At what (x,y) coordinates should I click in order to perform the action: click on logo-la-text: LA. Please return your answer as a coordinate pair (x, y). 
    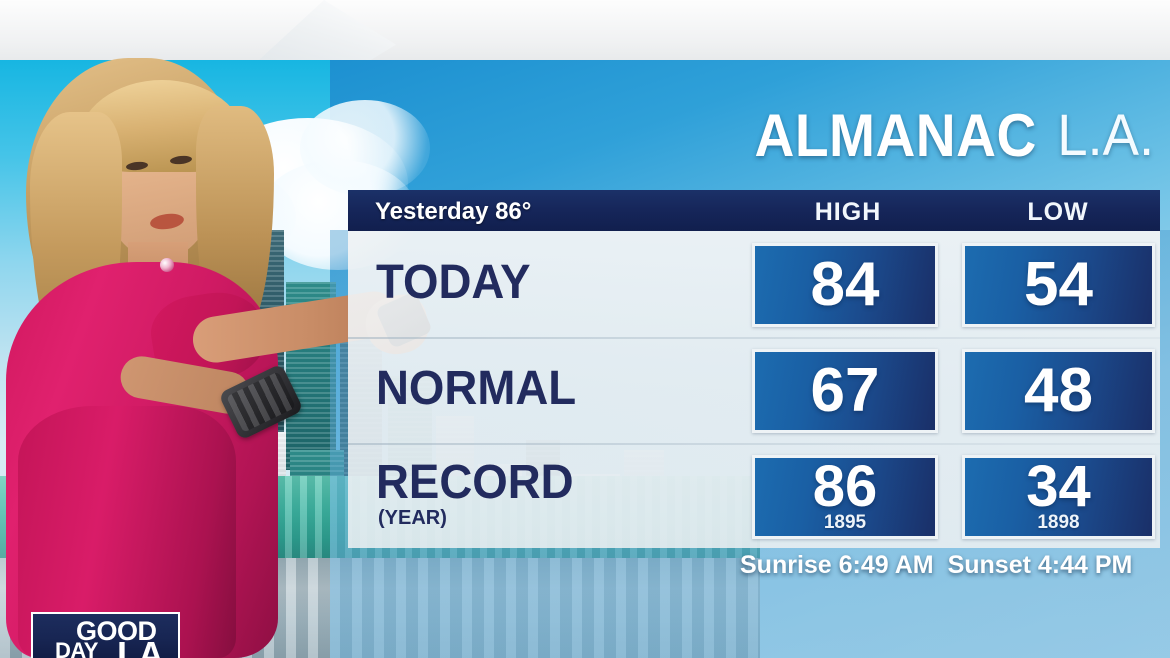
    Looking at the image, I should click on (140, 646).